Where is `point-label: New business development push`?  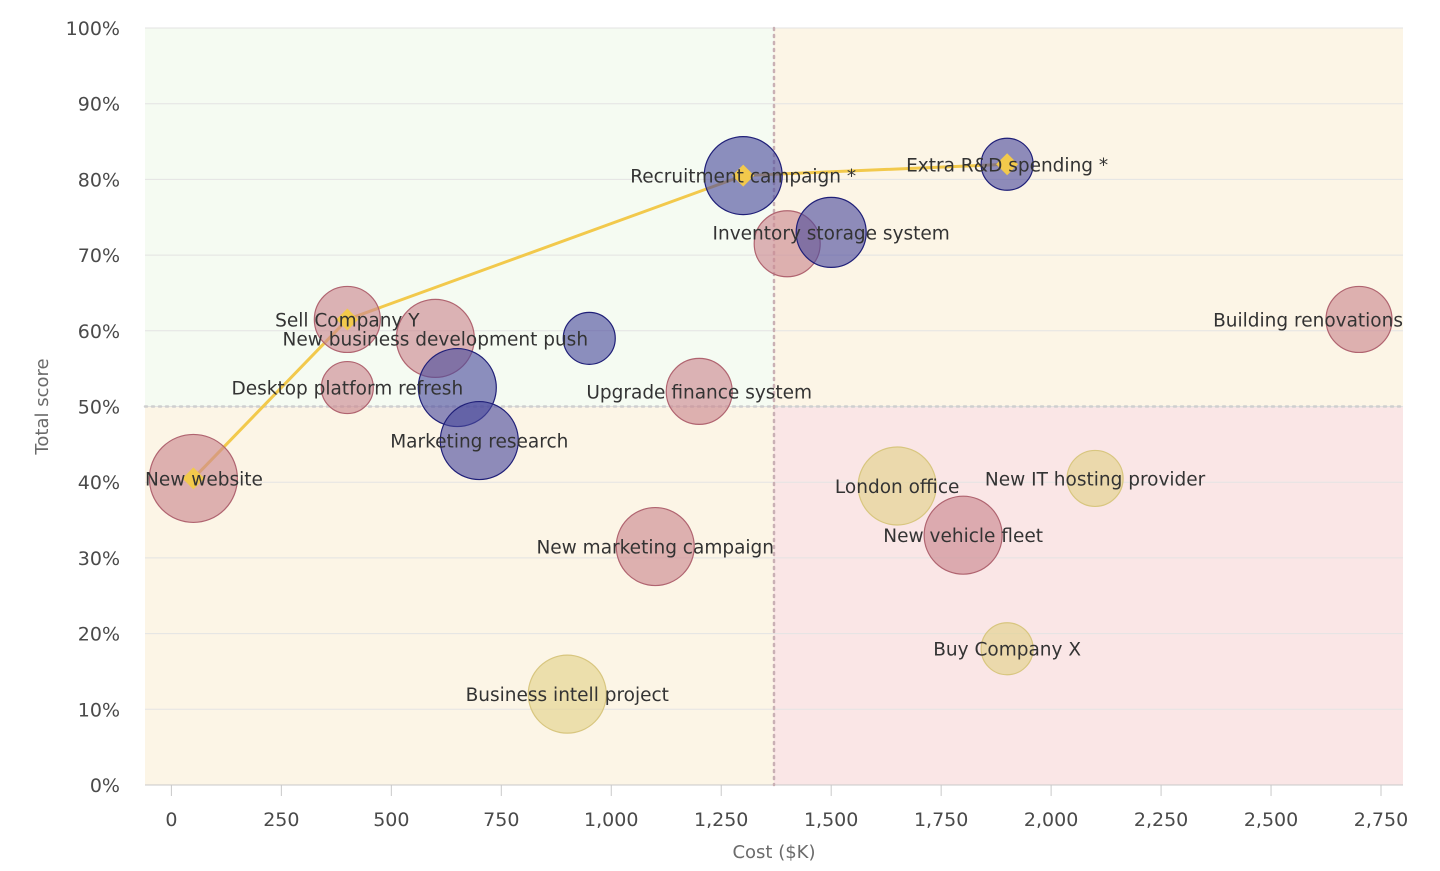
point-label: New business development push is located at coordinates (436, 339).